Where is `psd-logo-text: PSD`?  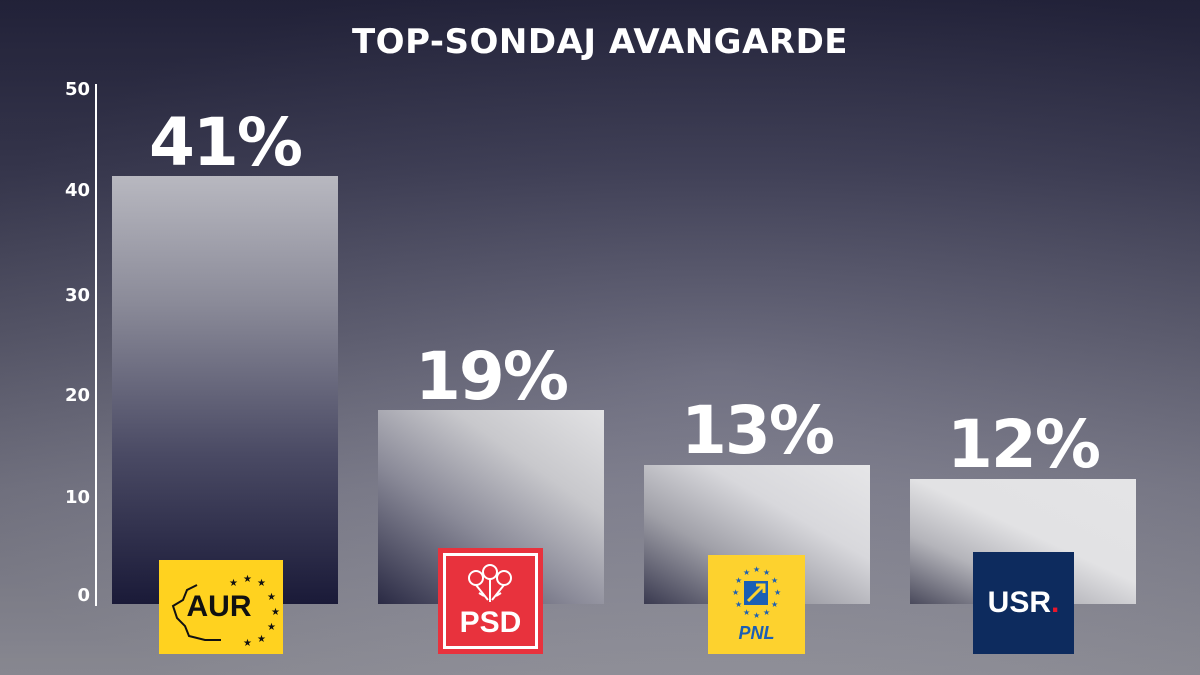 psd-logo-text: PSD is located at coordinates (490, 622).